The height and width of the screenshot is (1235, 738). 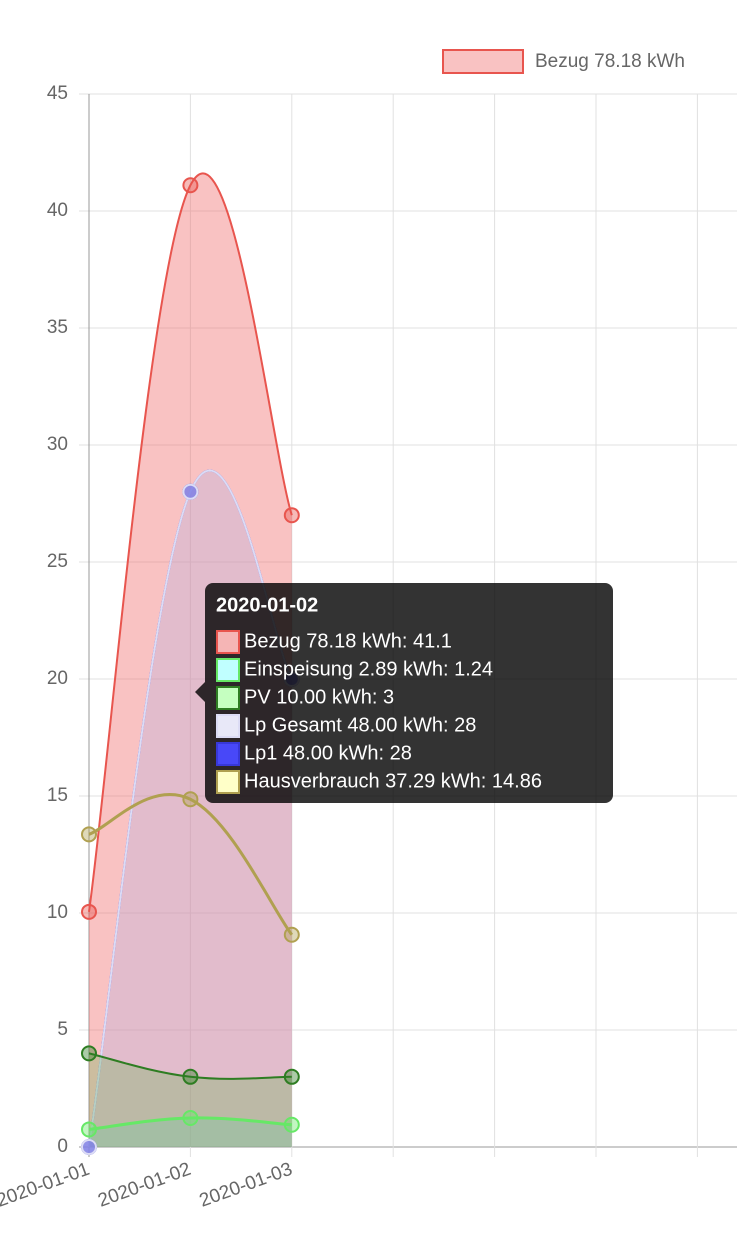 I want to click on y-tick-label: 45, so click(x=57, y=93).